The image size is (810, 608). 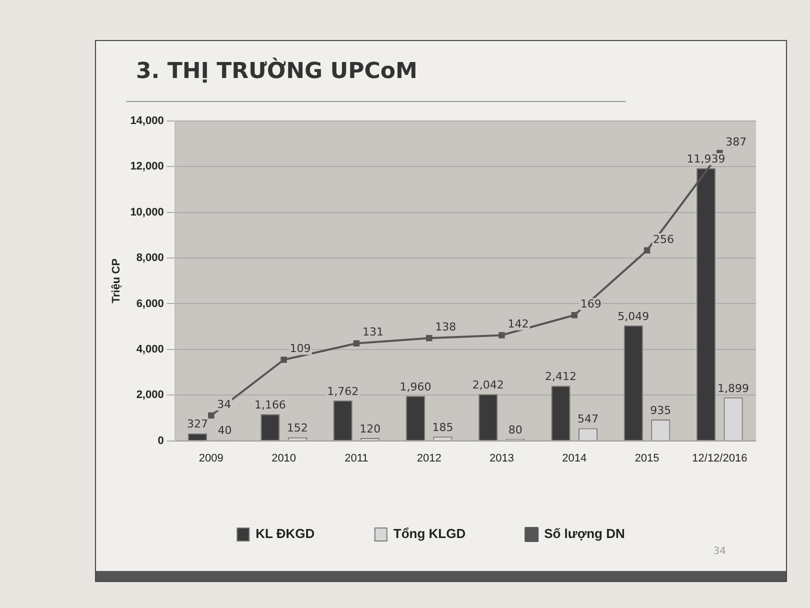 What do you see at coordinates (647, 458) in the screenshot?
I see `x-tick-label: 2015` at bounding box center [647, 458].